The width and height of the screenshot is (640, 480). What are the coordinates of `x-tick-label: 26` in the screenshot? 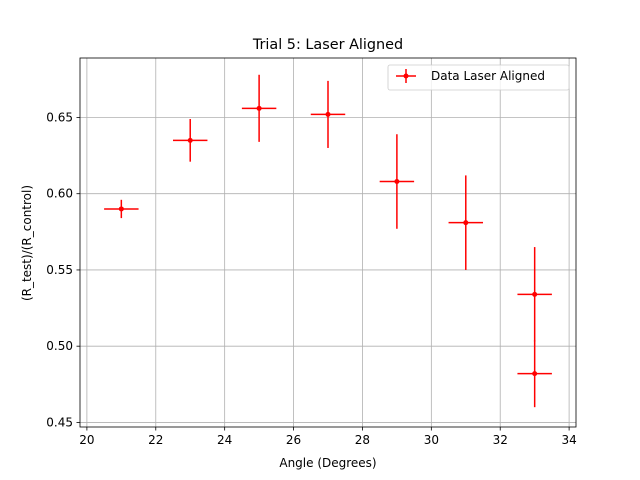 It's located at (293, 440).